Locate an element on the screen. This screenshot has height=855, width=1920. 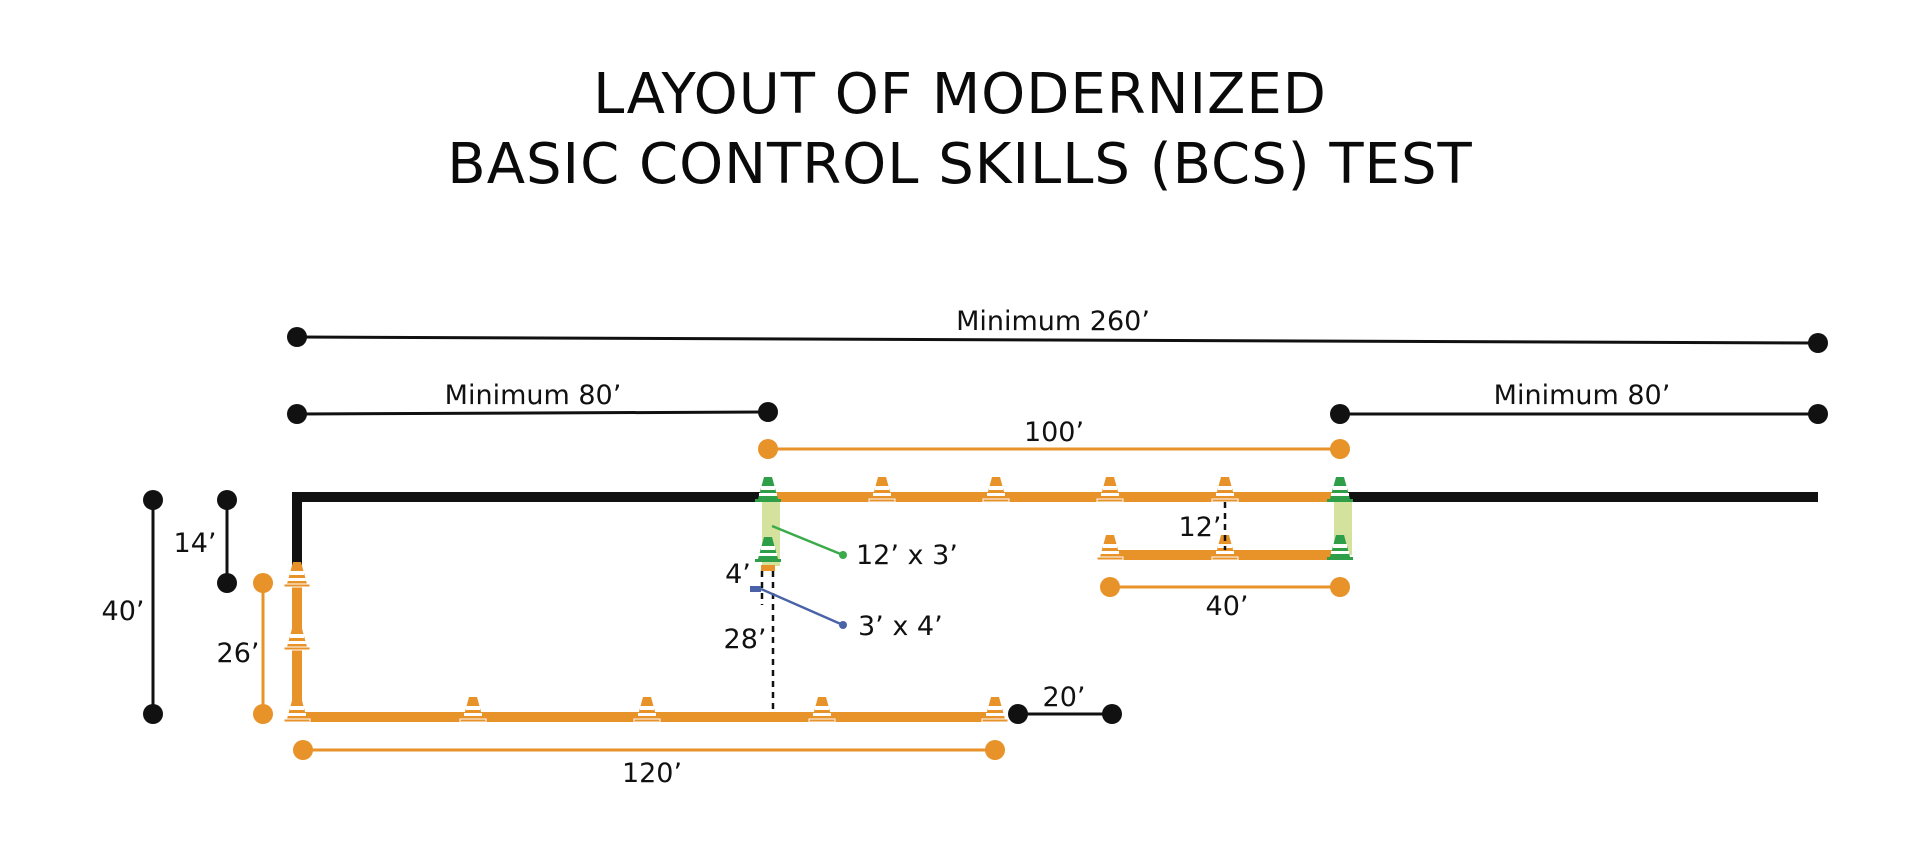
svg-text: 120’ is located at coordinates (652, 773).